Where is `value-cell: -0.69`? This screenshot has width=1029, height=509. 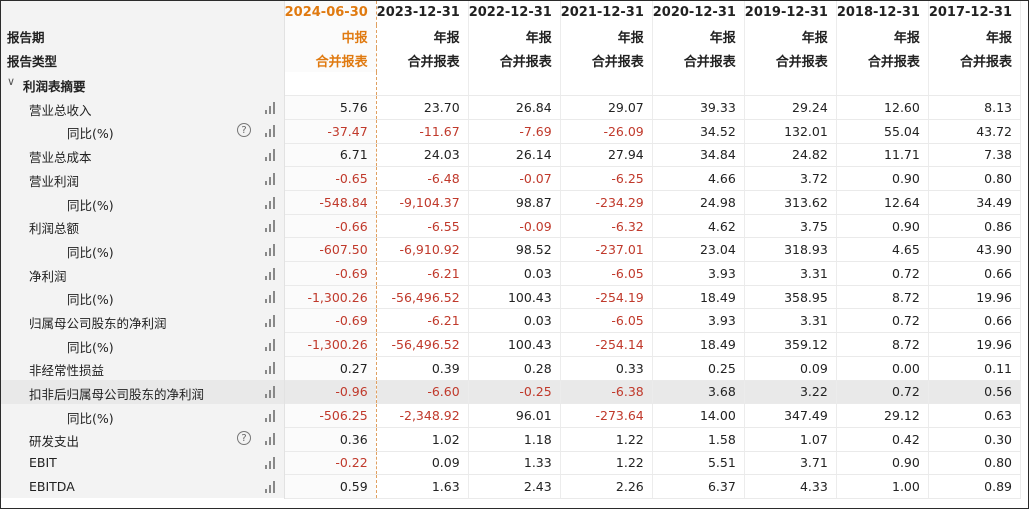
value-cell: -0.69 is located at coordinates (330, 273).